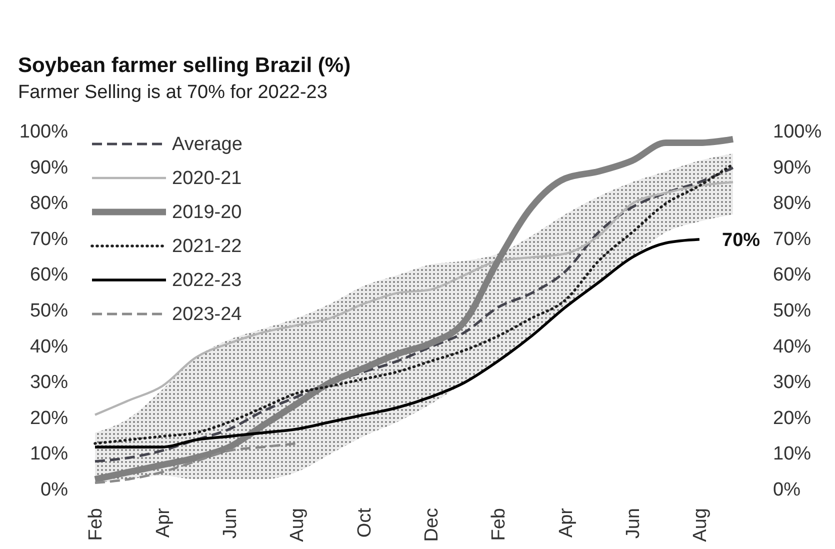 The image size is (835, 549). I want to click on y2-tick-label: 60%, so click(792, 275).